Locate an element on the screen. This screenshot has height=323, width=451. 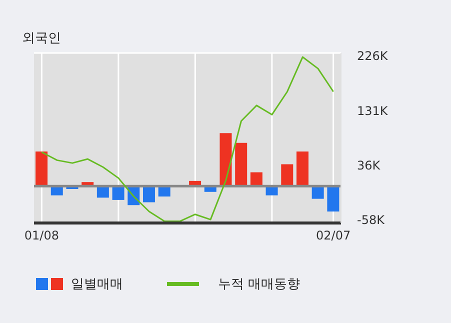
chart-title: 외국인 is located at coordinates (41, 38).